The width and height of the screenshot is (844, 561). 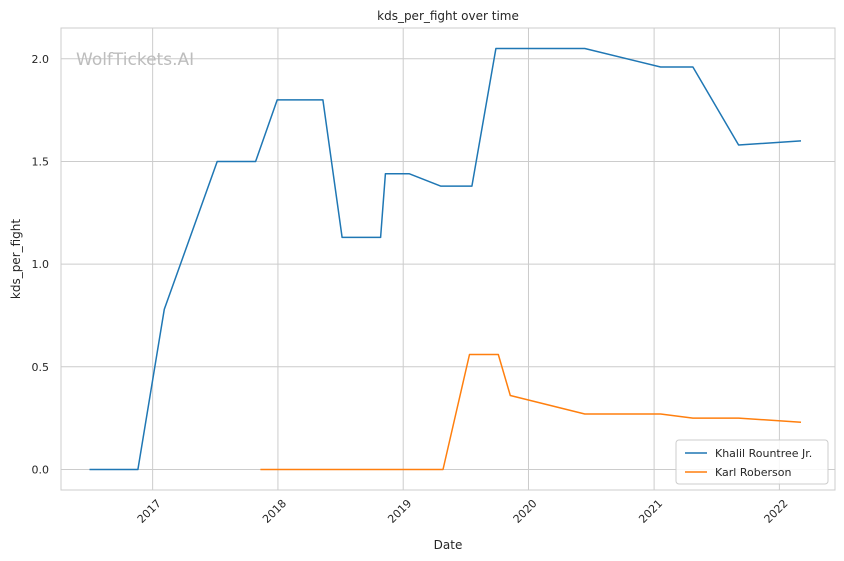 What do you see at coordinates (399, 511) in the screenshot?
I see `x-tick-label: 2019` at bounding box center [399, 511].